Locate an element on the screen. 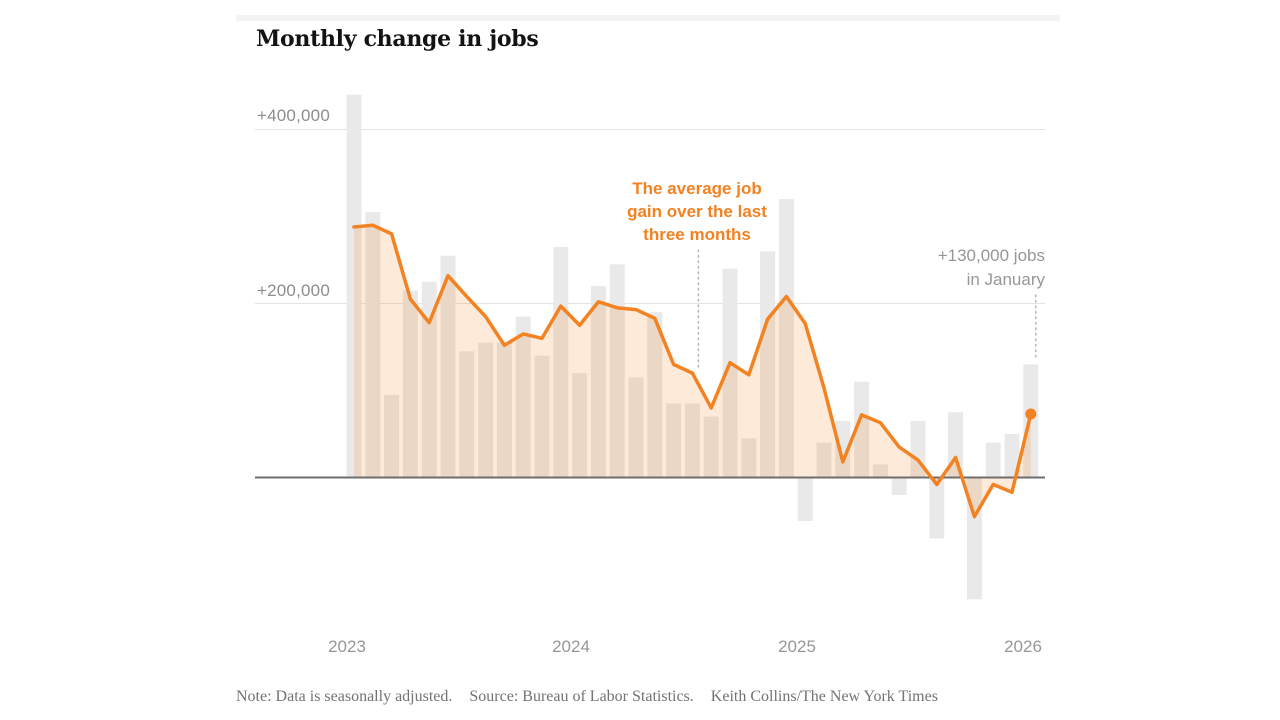 Image resolution: width=1280 pixels, height=720 pixels. top-divider-rule is located at coordinates (648, 18).